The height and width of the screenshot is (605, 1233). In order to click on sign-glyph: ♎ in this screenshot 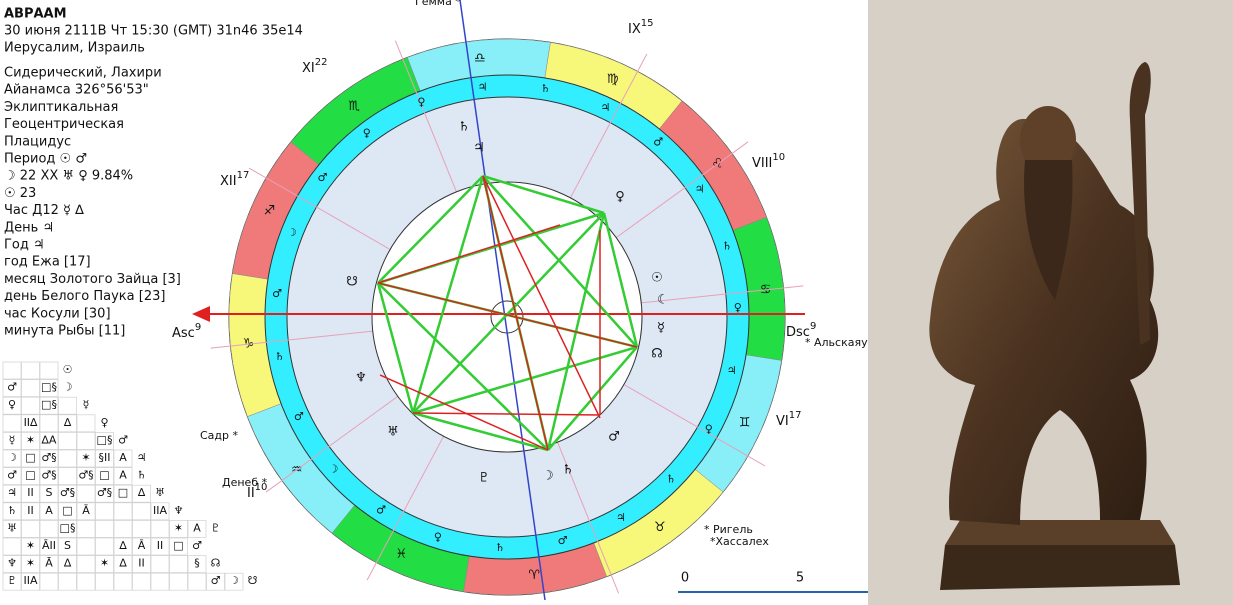, I will do `click(480, 58)`.